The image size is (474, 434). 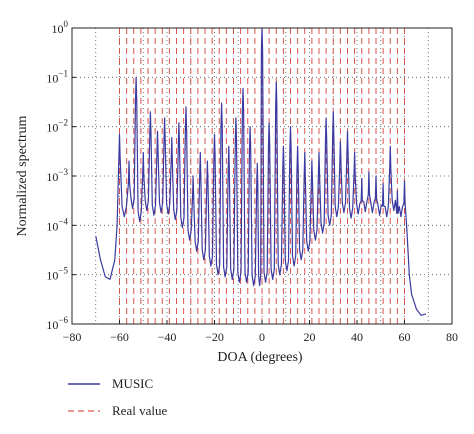 What do you see at coordinates (259, 357) in the screenshot?
I see `x-axis-label: DOA (degrees)` at bounding box center [259, 357].